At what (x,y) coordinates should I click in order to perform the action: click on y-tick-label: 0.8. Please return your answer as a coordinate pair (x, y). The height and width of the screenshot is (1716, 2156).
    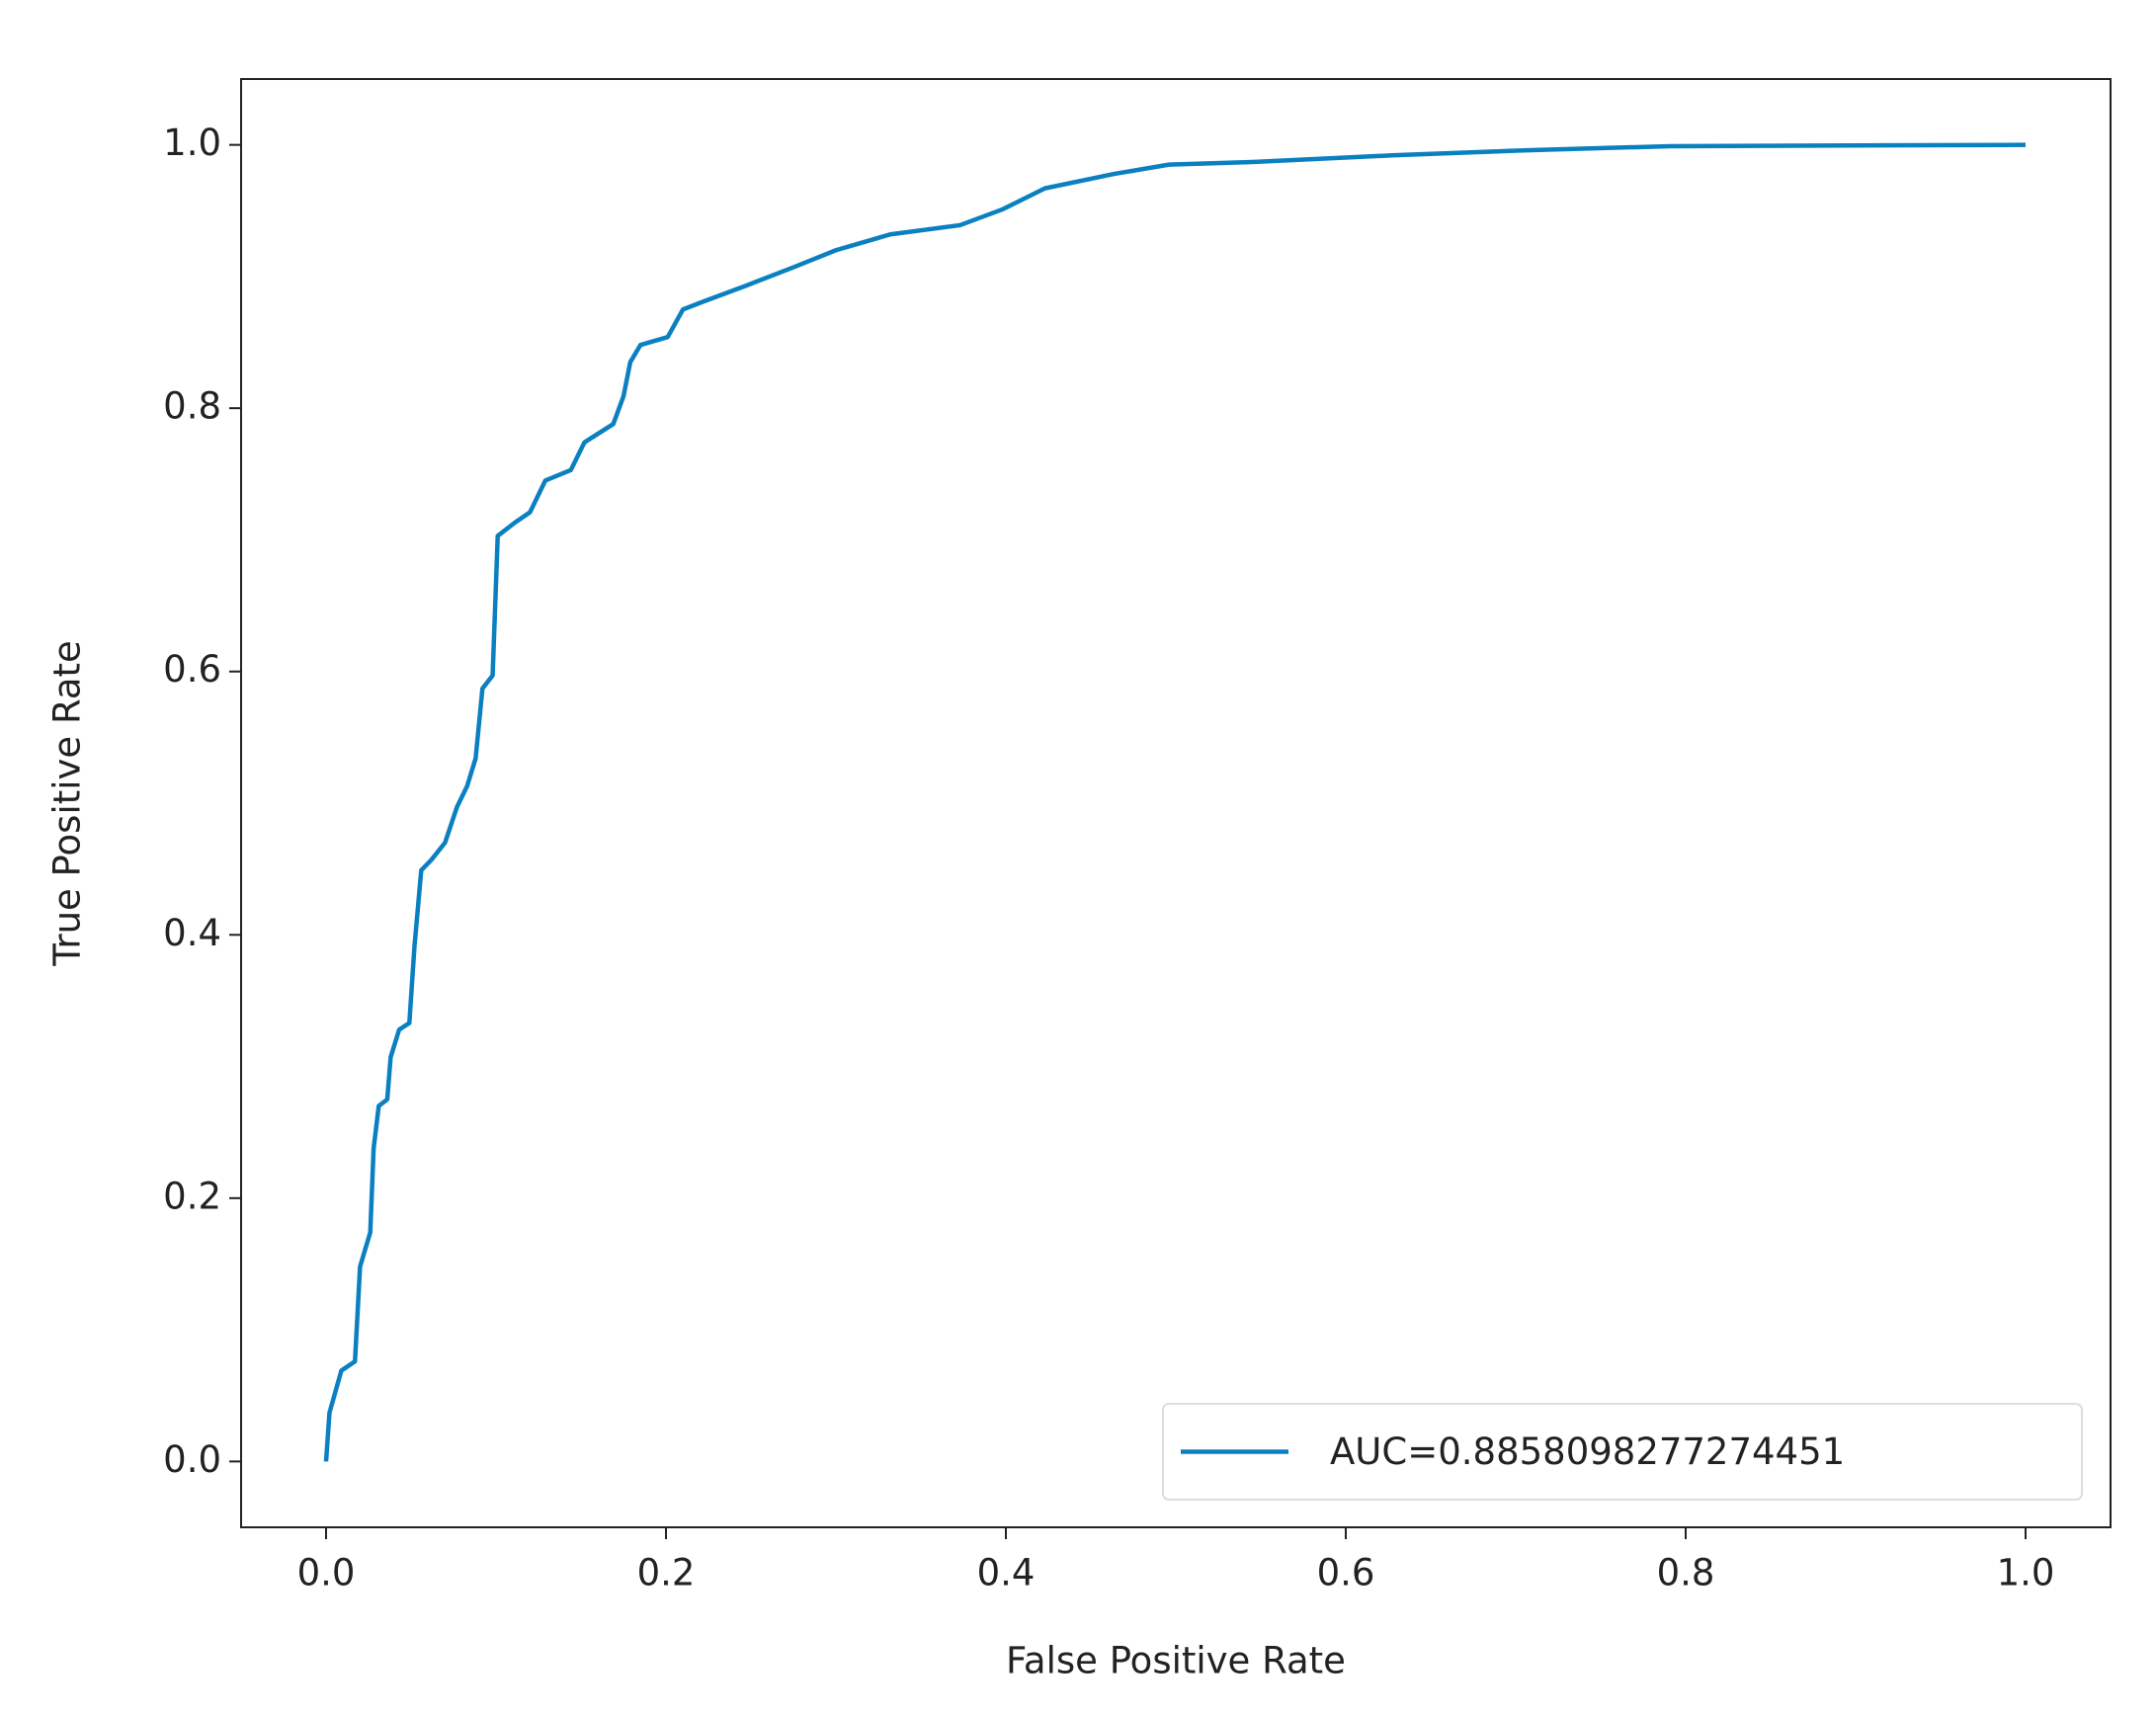
    Looking at the image, I should click on (192, 406).